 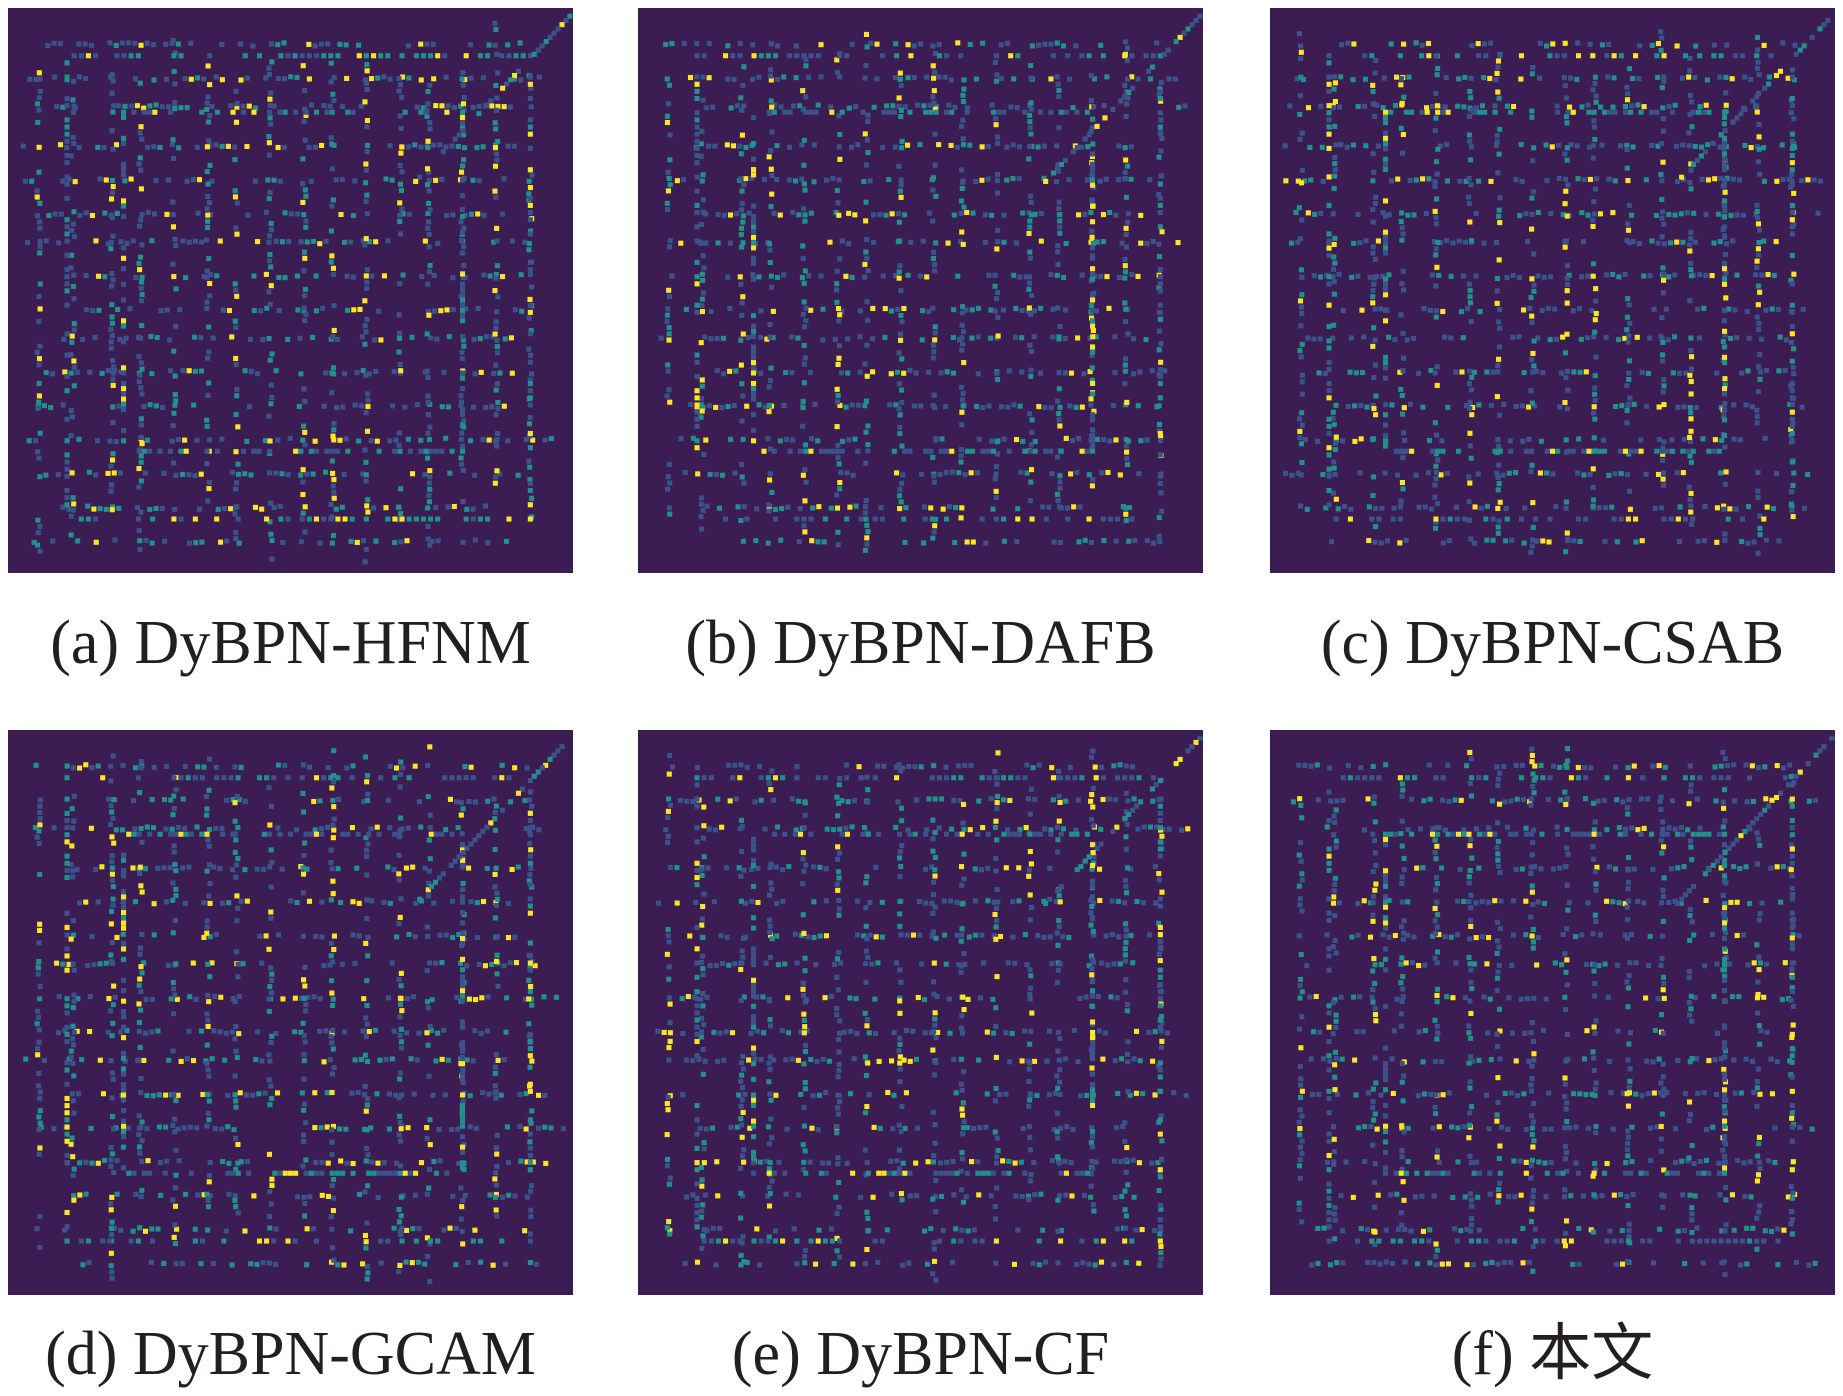 I want to click on diagonal-road-cell, so click(x=534, y=54).